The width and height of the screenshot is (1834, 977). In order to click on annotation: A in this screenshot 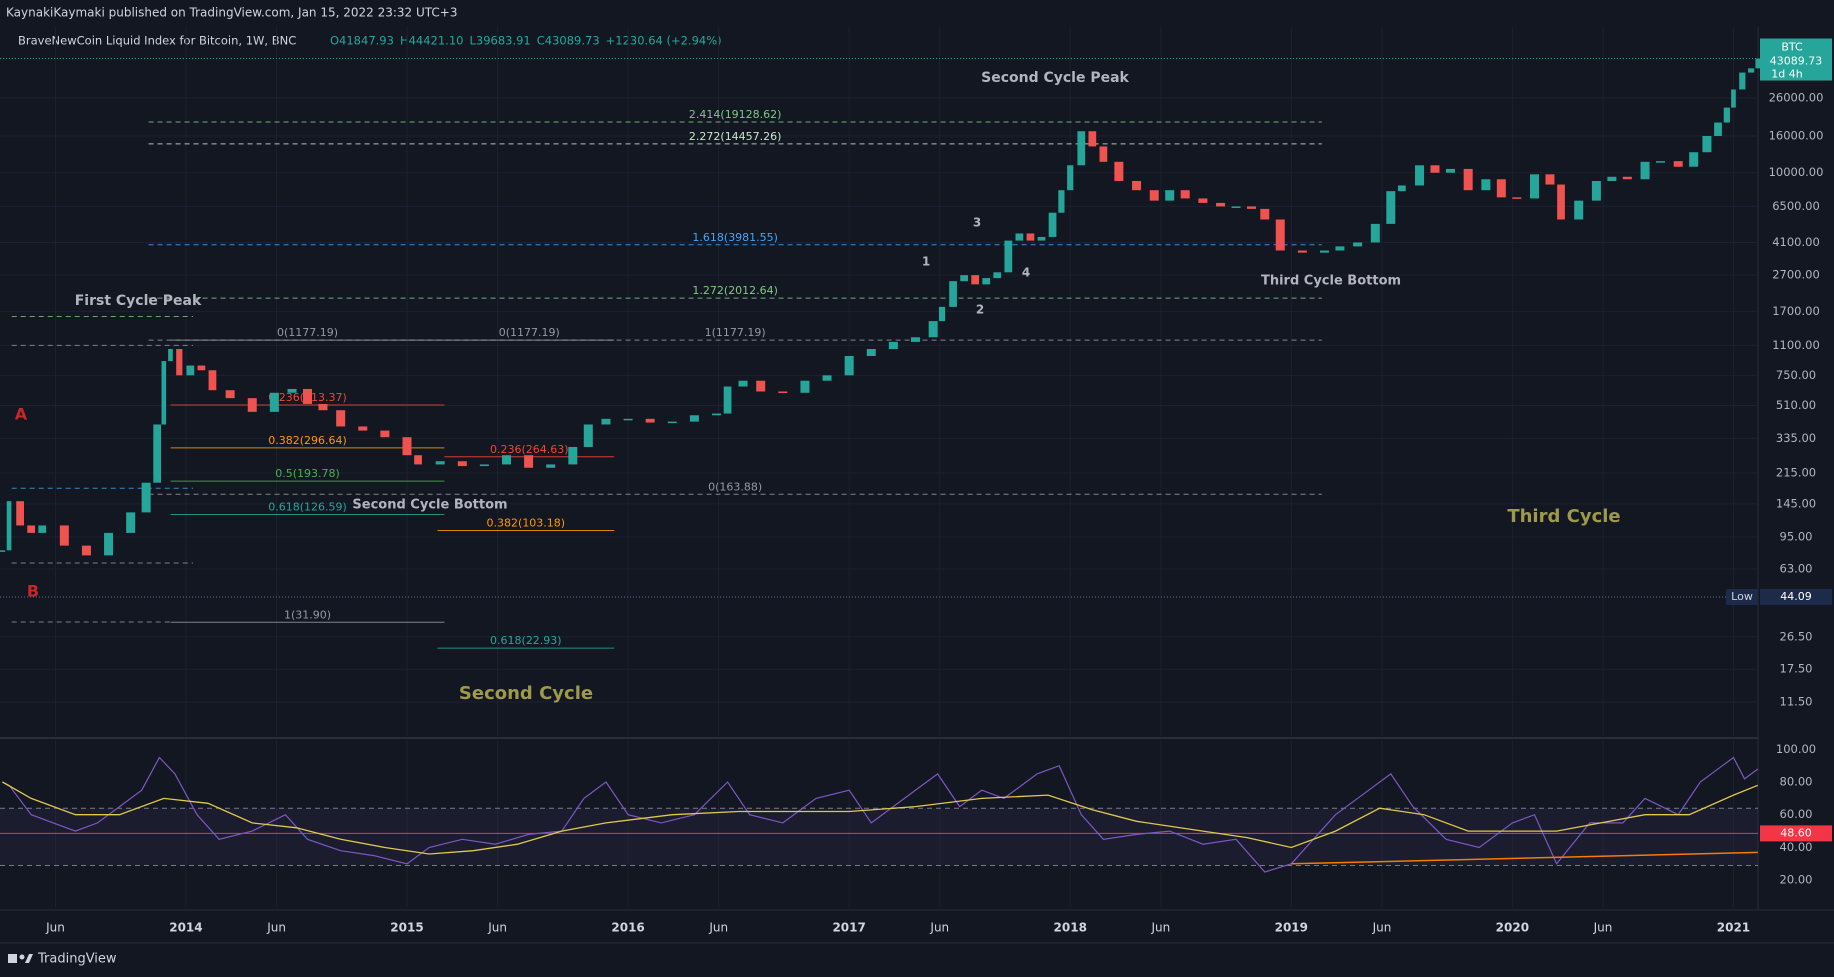, I will do `click(21, 414)`.